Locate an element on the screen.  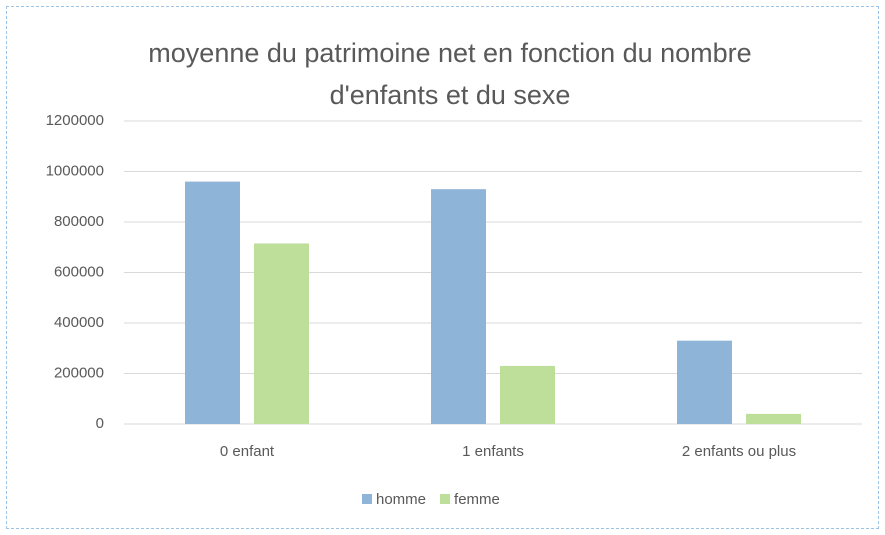
y-tick-label: 800000 is located at coordinates (79, 221).